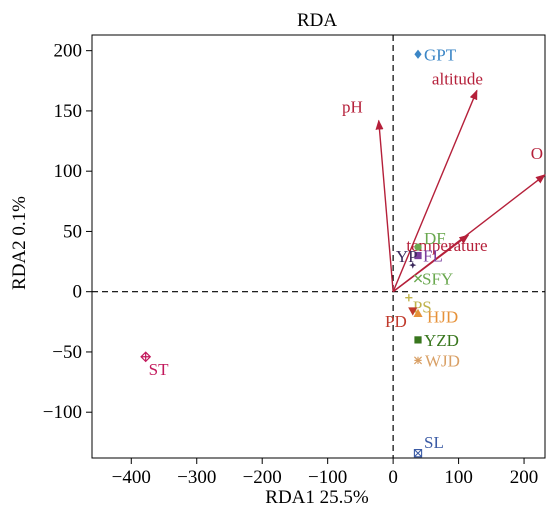 Image resolution: width=553 pixels, height=510 pixels. Describe the element at coordinates (262, 477) in the screenshot. I see `x-tick-label: −200` at that location.